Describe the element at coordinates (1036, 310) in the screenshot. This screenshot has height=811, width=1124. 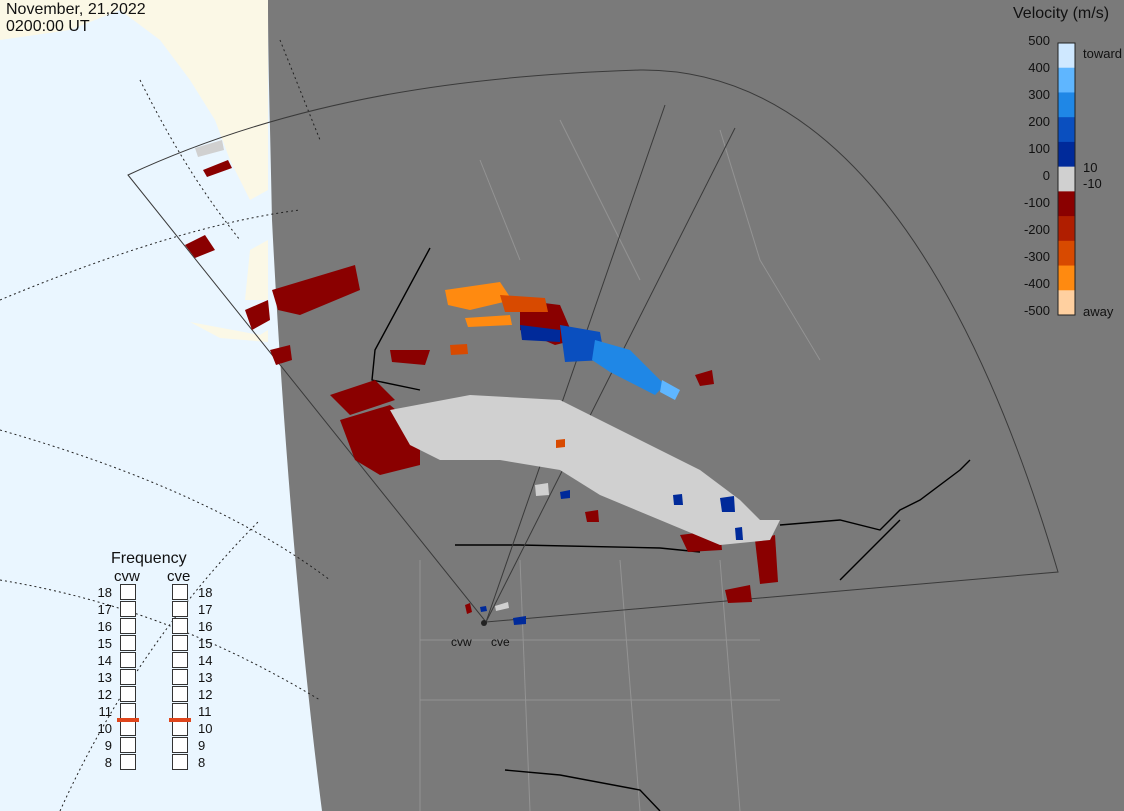
I see `legend-tick-label: -500` at that location.